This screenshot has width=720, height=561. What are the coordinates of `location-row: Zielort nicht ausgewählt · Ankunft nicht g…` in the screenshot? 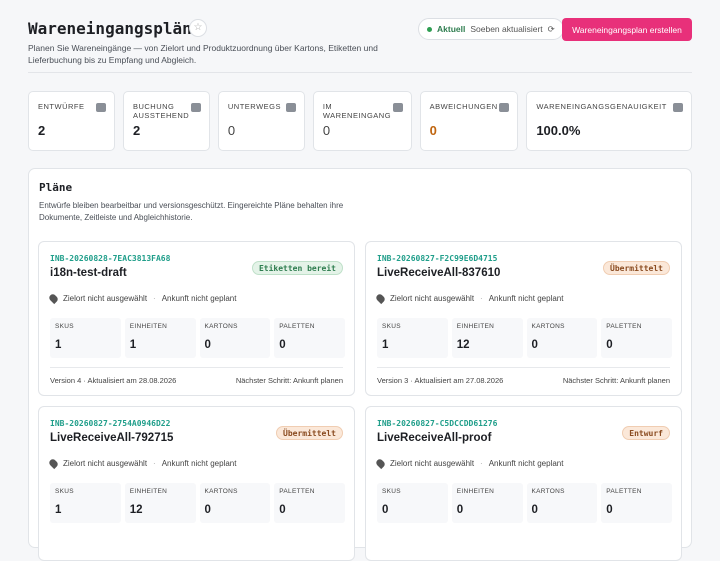 It's located at (469, 298).